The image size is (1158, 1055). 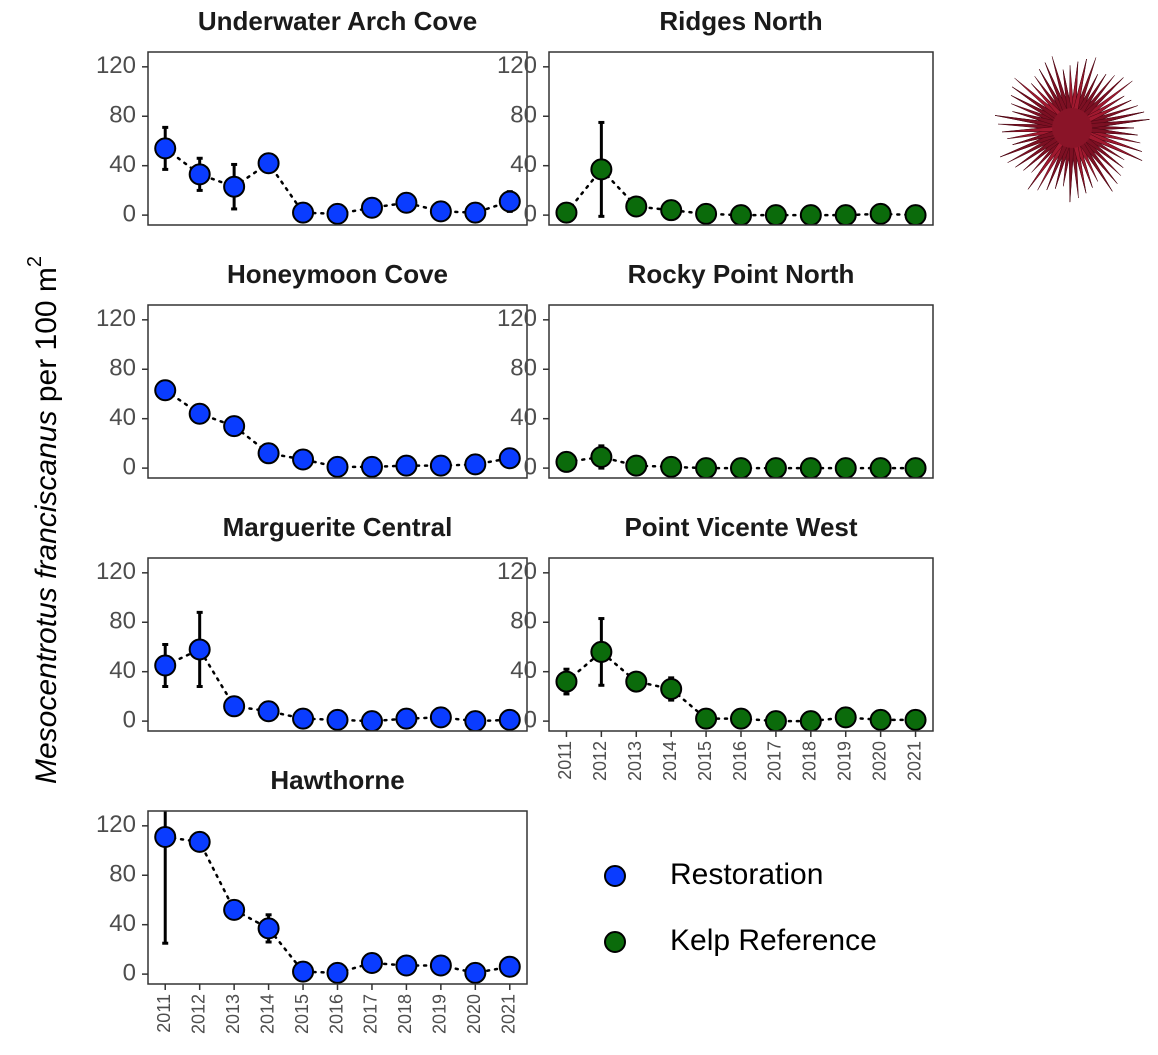 I want to click on urchin-icon, so click(x=1072, y=129).